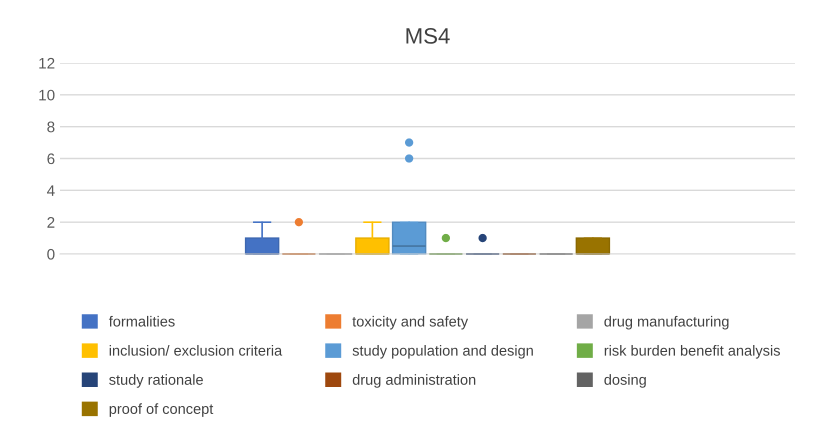 The height and width of the screenshot is (430, 816). Describe the element at coordinates (51, 254) in the screenshot. I see `y-tick-label: 0` at that location.